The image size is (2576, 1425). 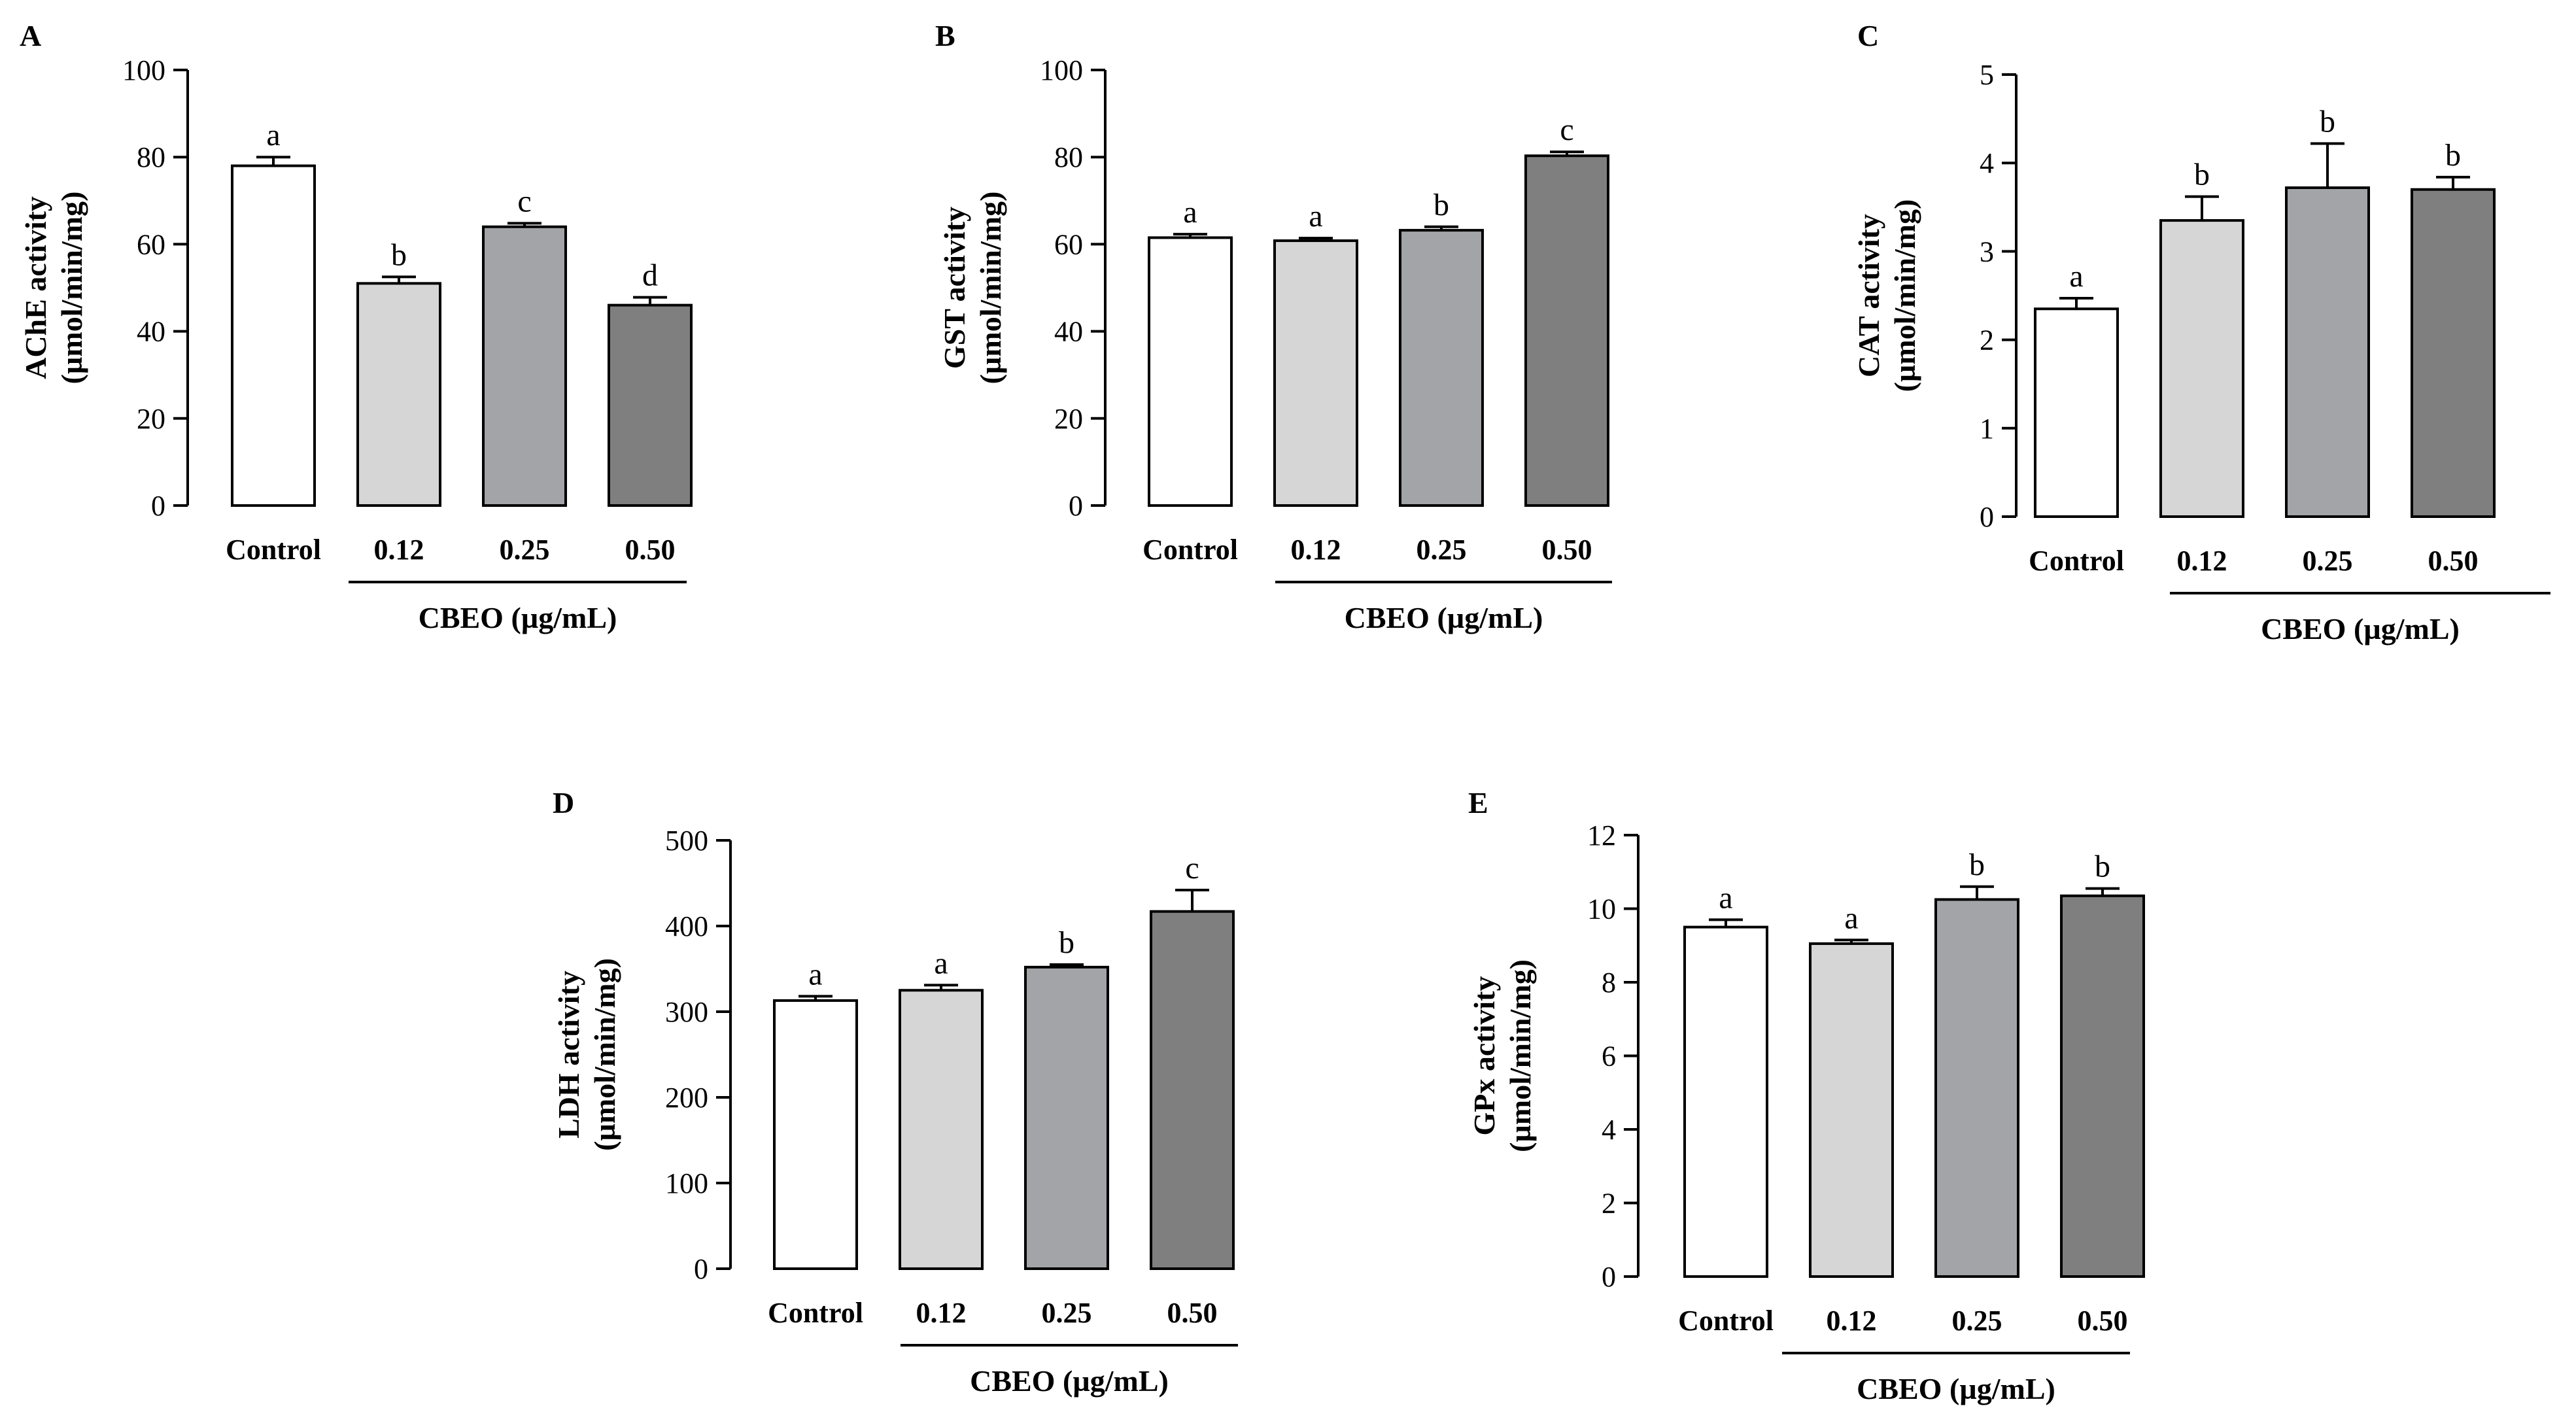 I want to click on y-tick-label: 300, so click(x=687, y=1012).